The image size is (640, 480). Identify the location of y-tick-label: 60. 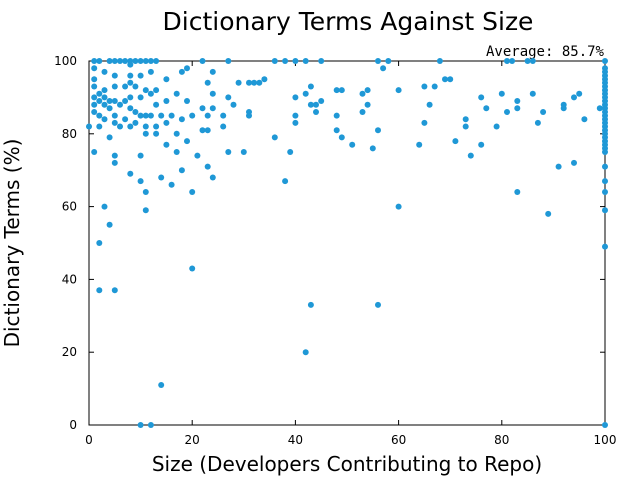
(69, 207).